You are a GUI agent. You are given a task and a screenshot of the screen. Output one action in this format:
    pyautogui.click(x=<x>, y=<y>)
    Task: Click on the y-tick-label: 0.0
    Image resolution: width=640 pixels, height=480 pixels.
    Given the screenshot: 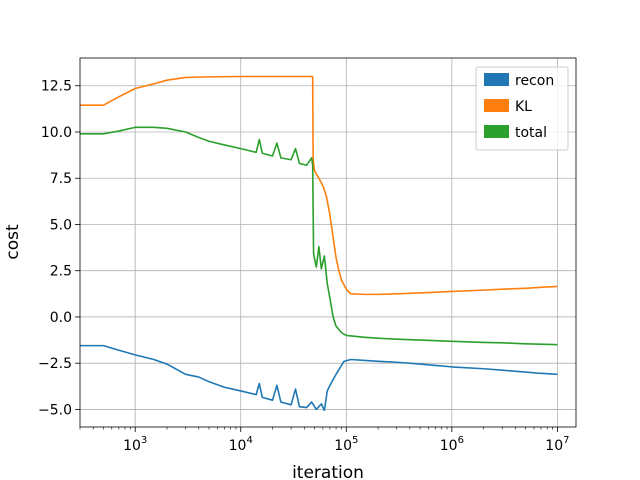 What is the action you would take?
    pyautogui.click(x=61, y=318)
    